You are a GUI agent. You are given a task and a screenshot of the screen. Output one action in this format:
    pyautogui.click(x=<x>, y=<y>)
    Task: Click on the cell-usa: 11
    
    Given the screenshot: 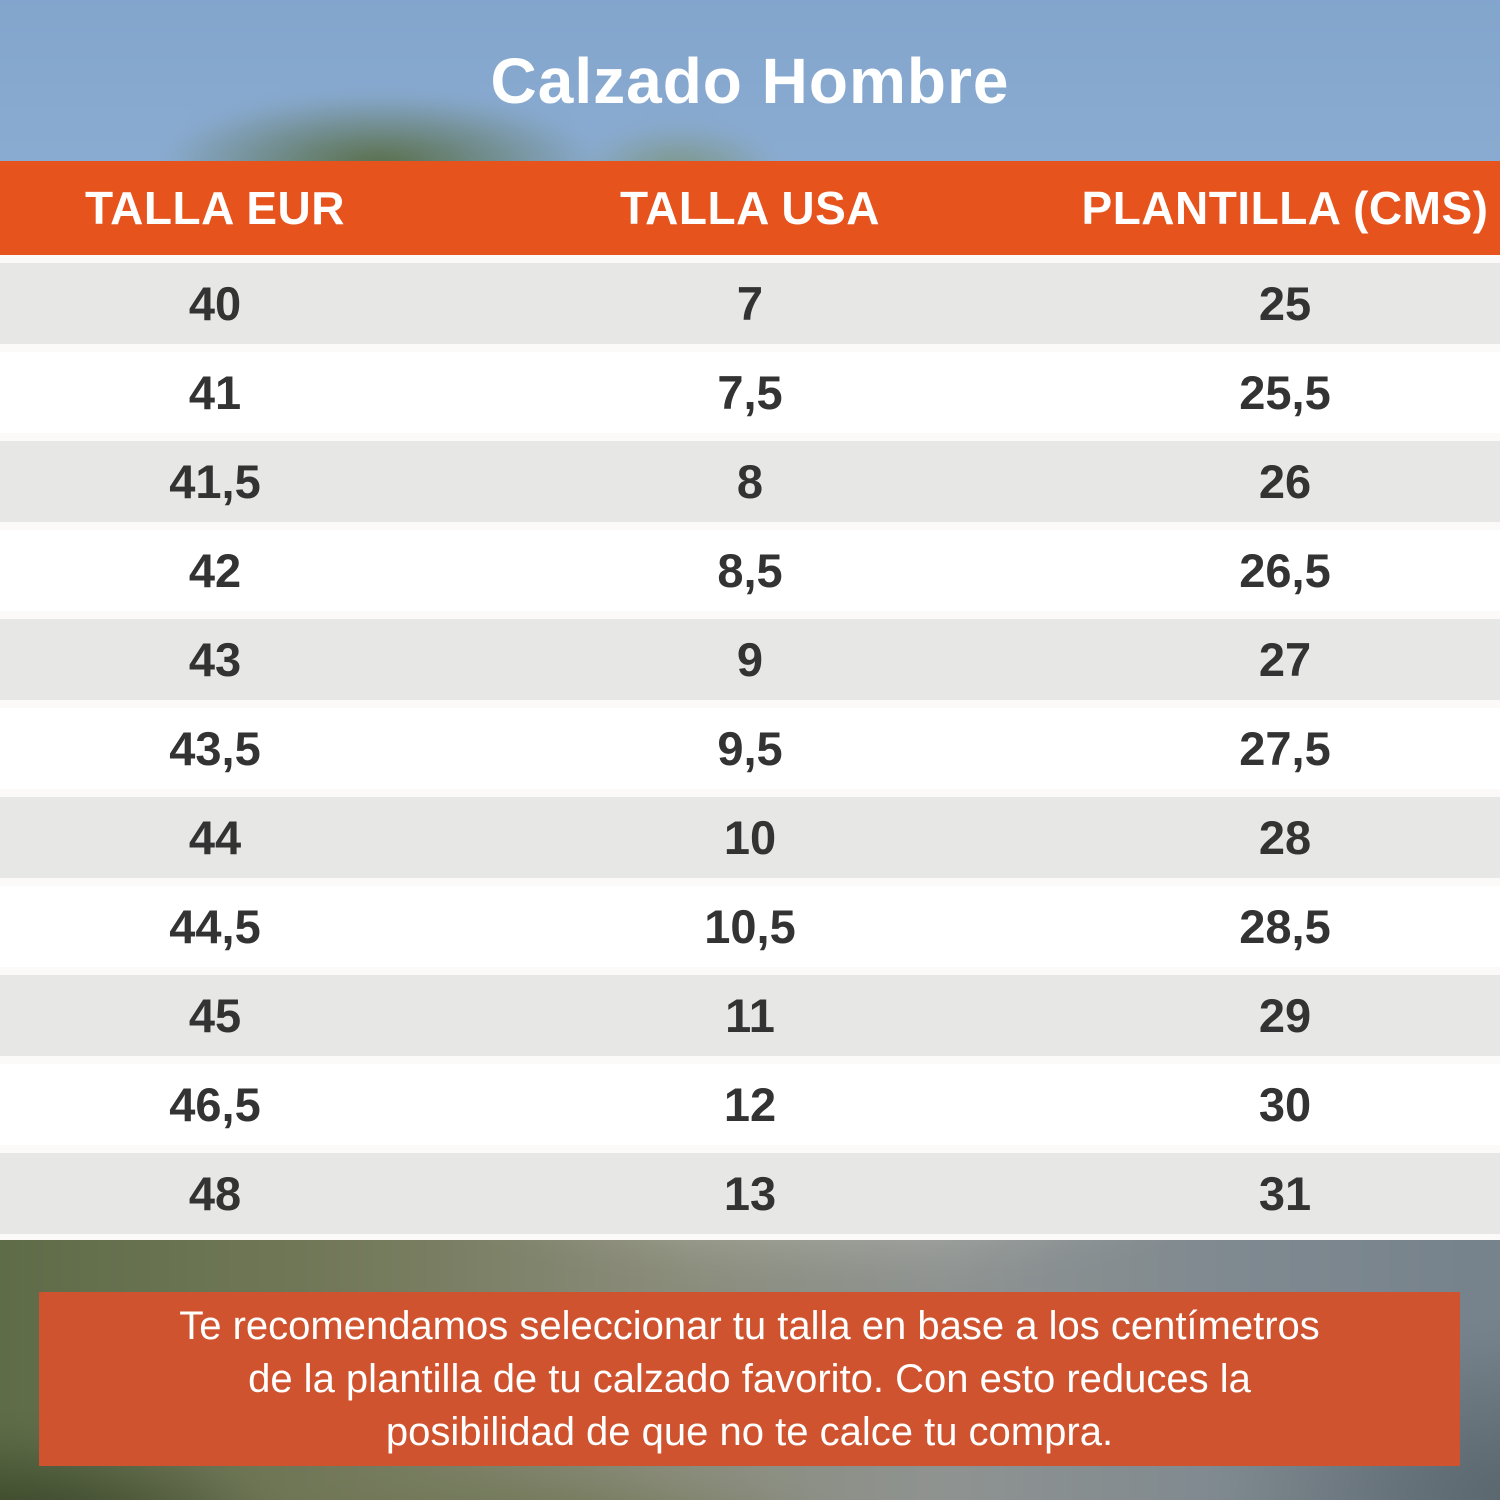 What is the action you would take?
    pyautogui.click(x=750, y=1015)
    